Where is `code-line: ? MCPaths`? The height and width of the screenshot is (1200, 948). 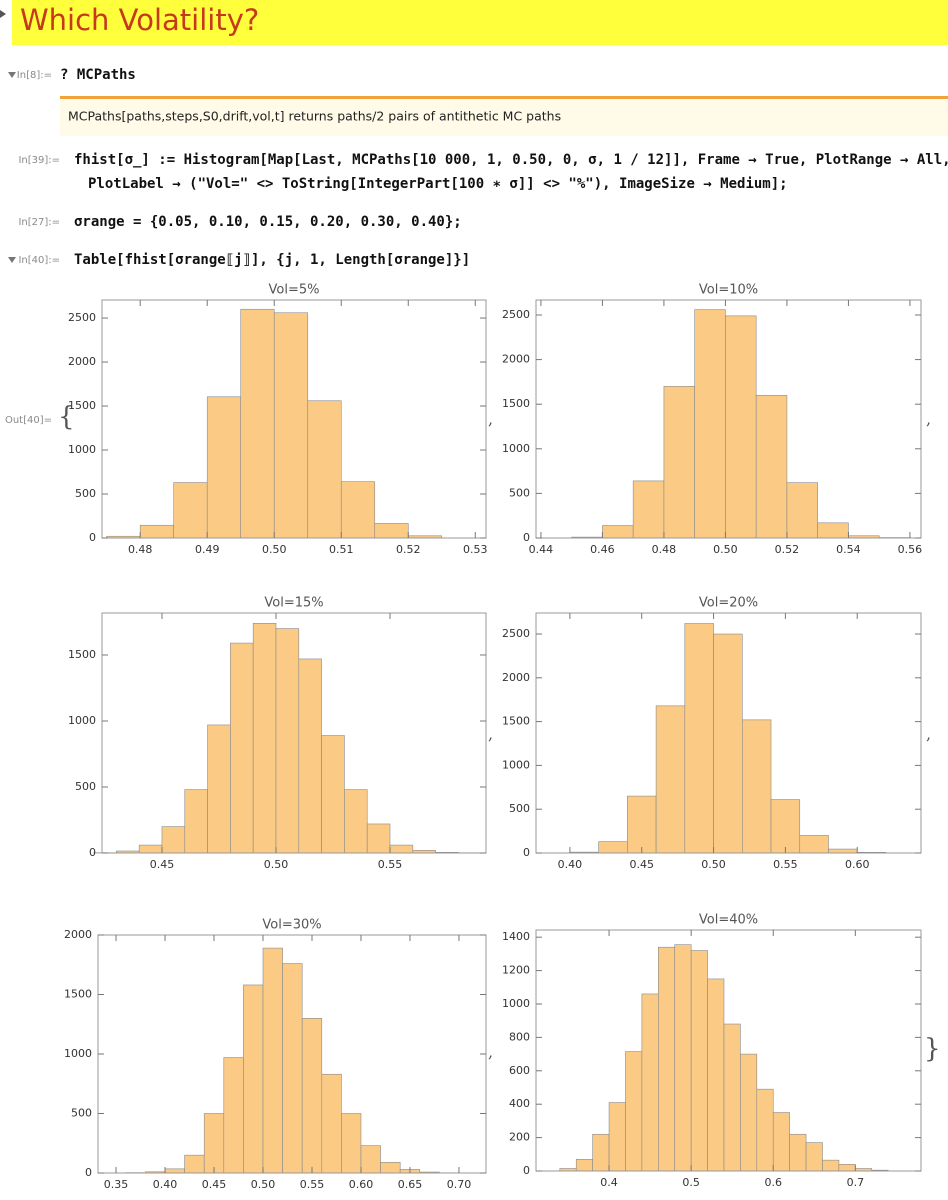
code-line: ? MCPaths is located at coordinates (98, 75).